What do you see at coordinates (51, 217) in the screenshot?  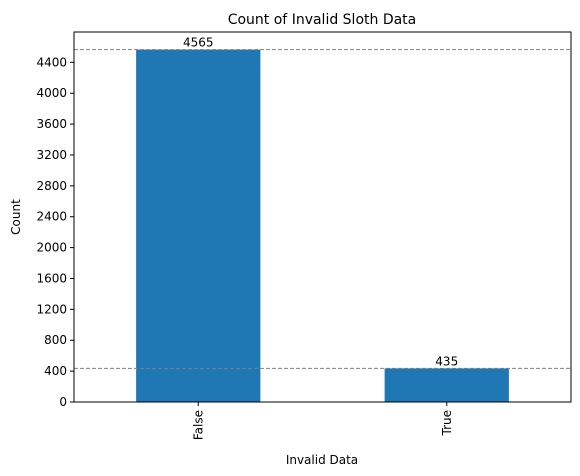 I see `y-tick-label: 2400` at bounding box center [51, 217].